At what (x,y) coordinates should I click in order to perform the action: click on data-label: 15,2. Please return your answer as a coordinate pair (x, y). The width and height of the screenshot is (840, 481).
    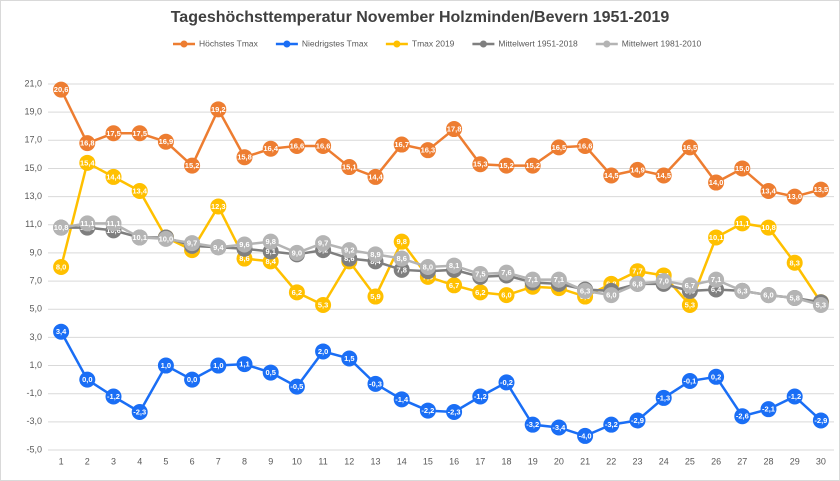
    Looking at the image, I should click on (192, 165).